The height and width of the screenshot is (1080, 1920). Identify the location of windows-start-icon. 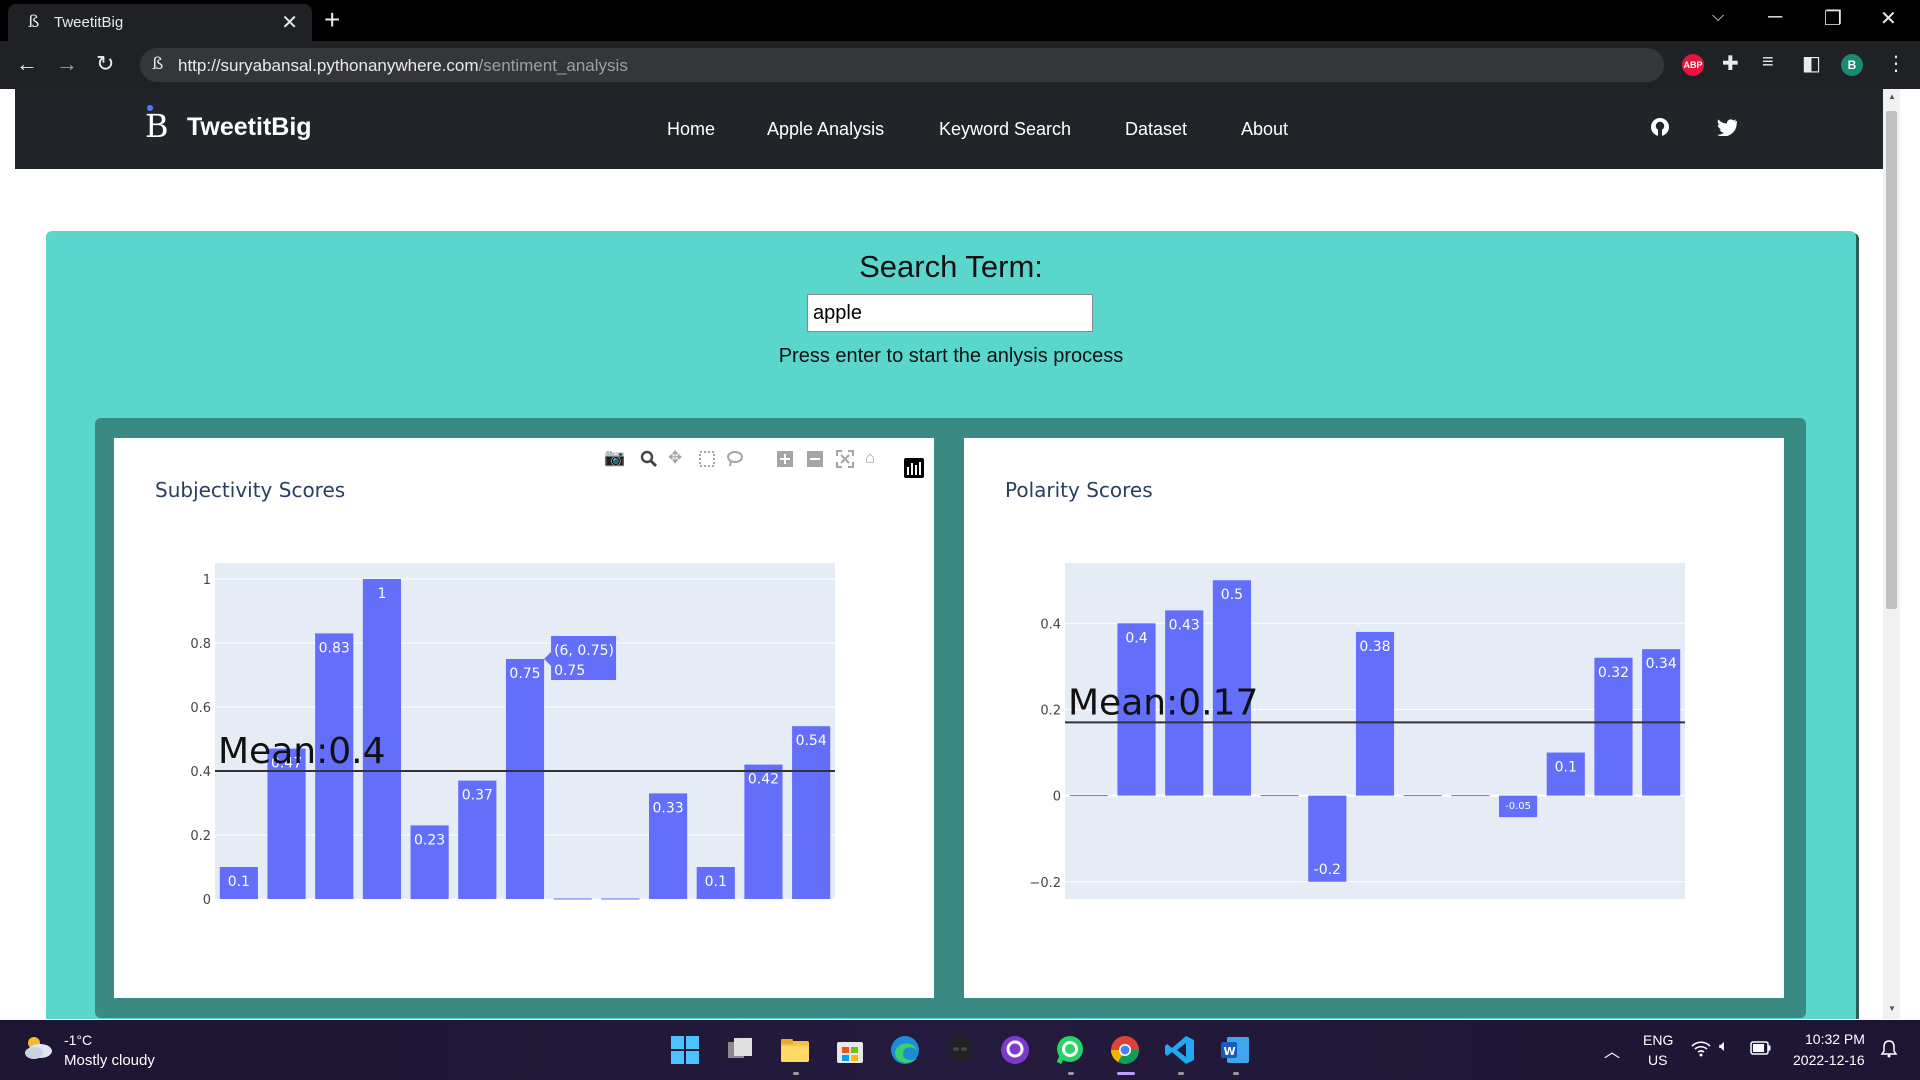
(685, 1050).